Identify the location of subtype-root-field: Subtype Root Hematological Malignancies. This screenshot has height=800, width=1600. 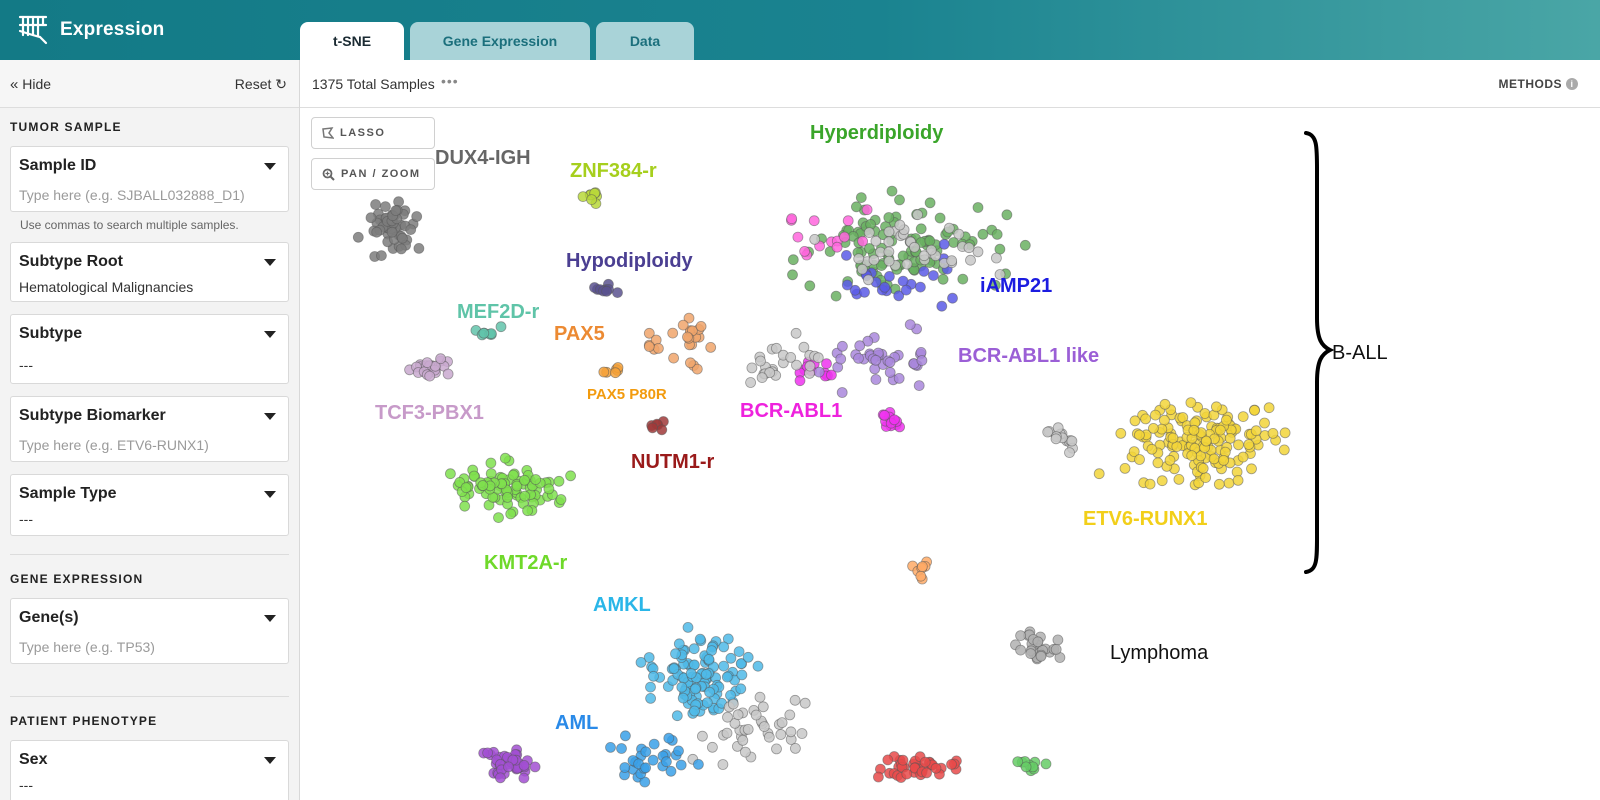
(149, 272).